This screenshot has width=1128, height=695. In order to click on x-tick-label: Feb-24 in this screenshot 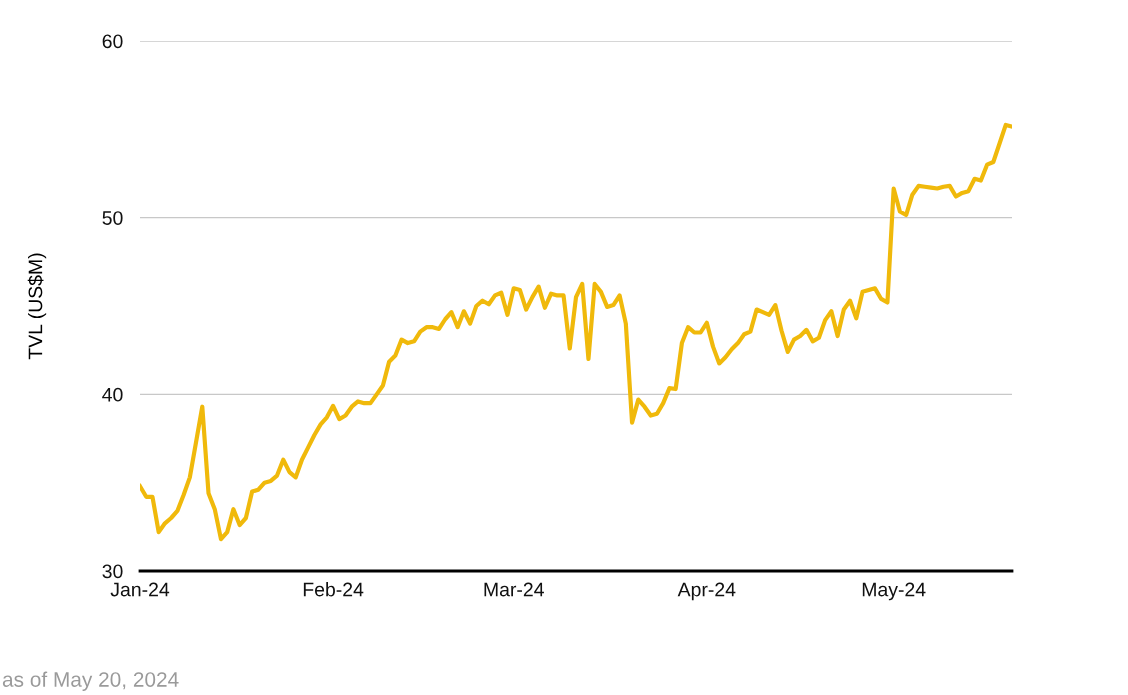, I will do `click(333, 589)`.